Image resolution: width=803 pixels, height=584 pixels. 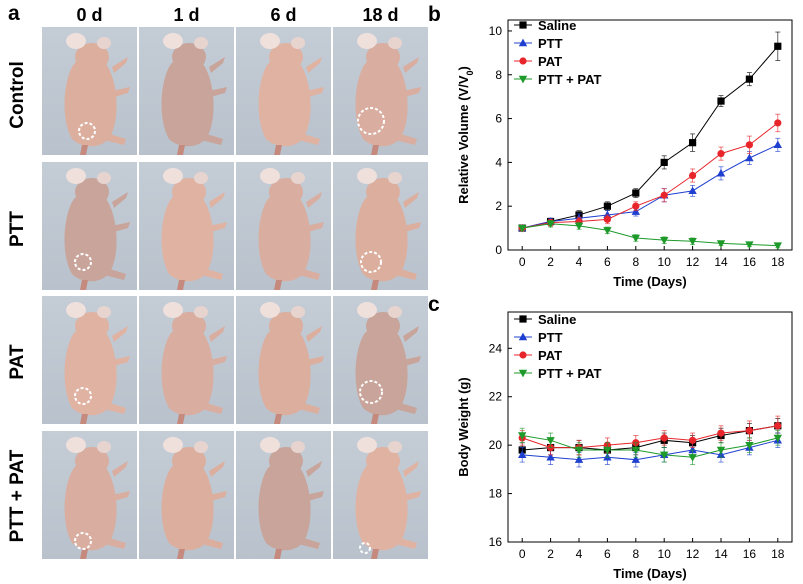 I want to click on y-axis-label: Body Weight (g), so click(x=463, y=426).